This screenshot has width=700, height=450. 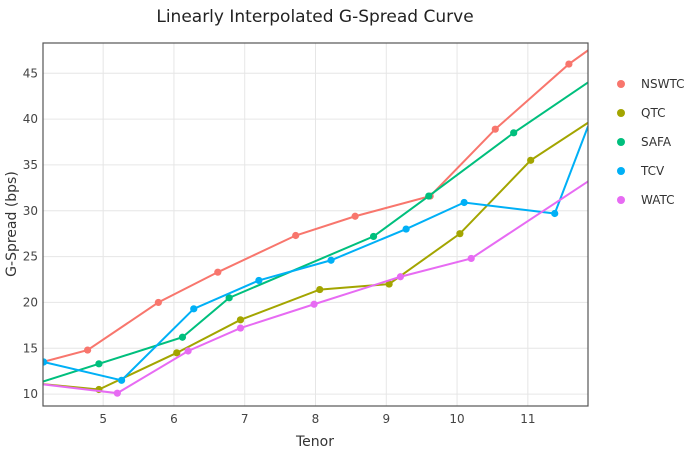 I want to click on x-tick-label: 10, so click(x=456, y=419).